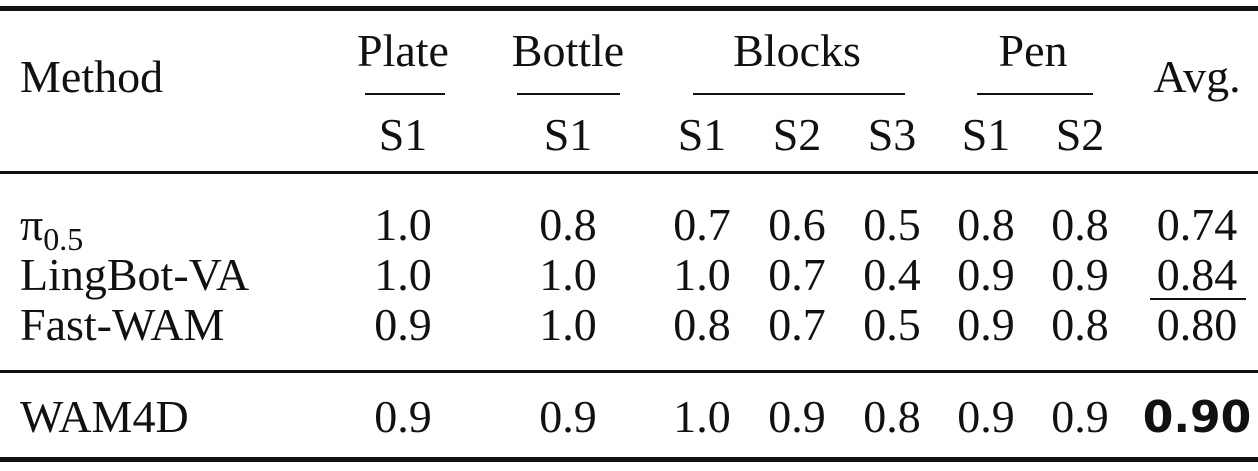 This screenshot has height=471, width=1258. What do you see at coordinates (1197, 417) in the screenshot?
I see `cell-avg: 0.90` at bounding box center [1197, 417].